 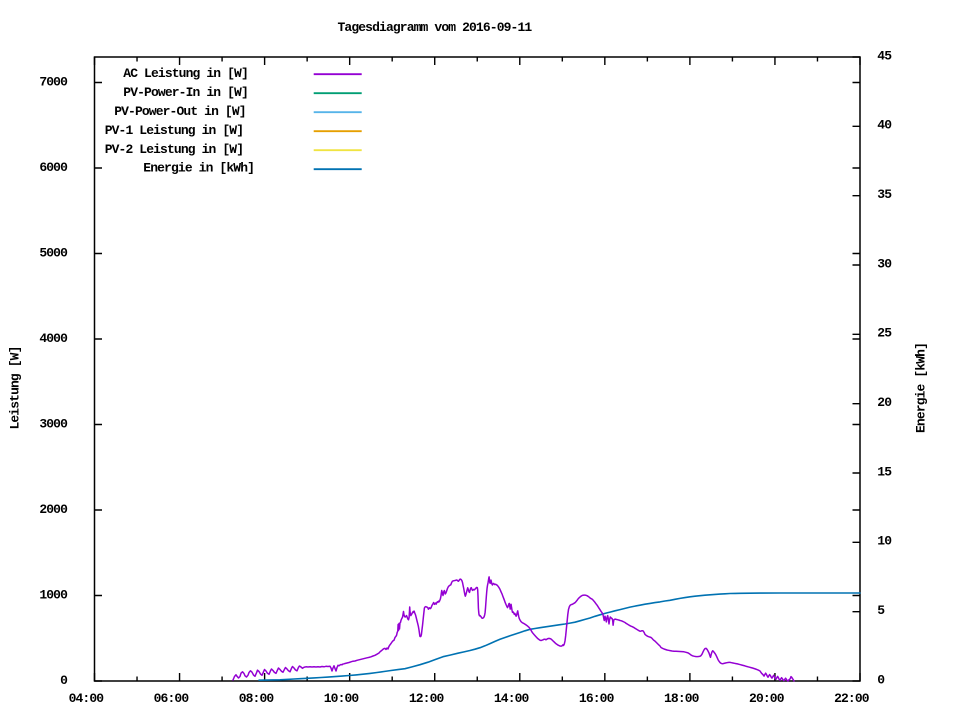 I want to click on svg-text: AC Leistung in [W], so click(x=185, y=73).